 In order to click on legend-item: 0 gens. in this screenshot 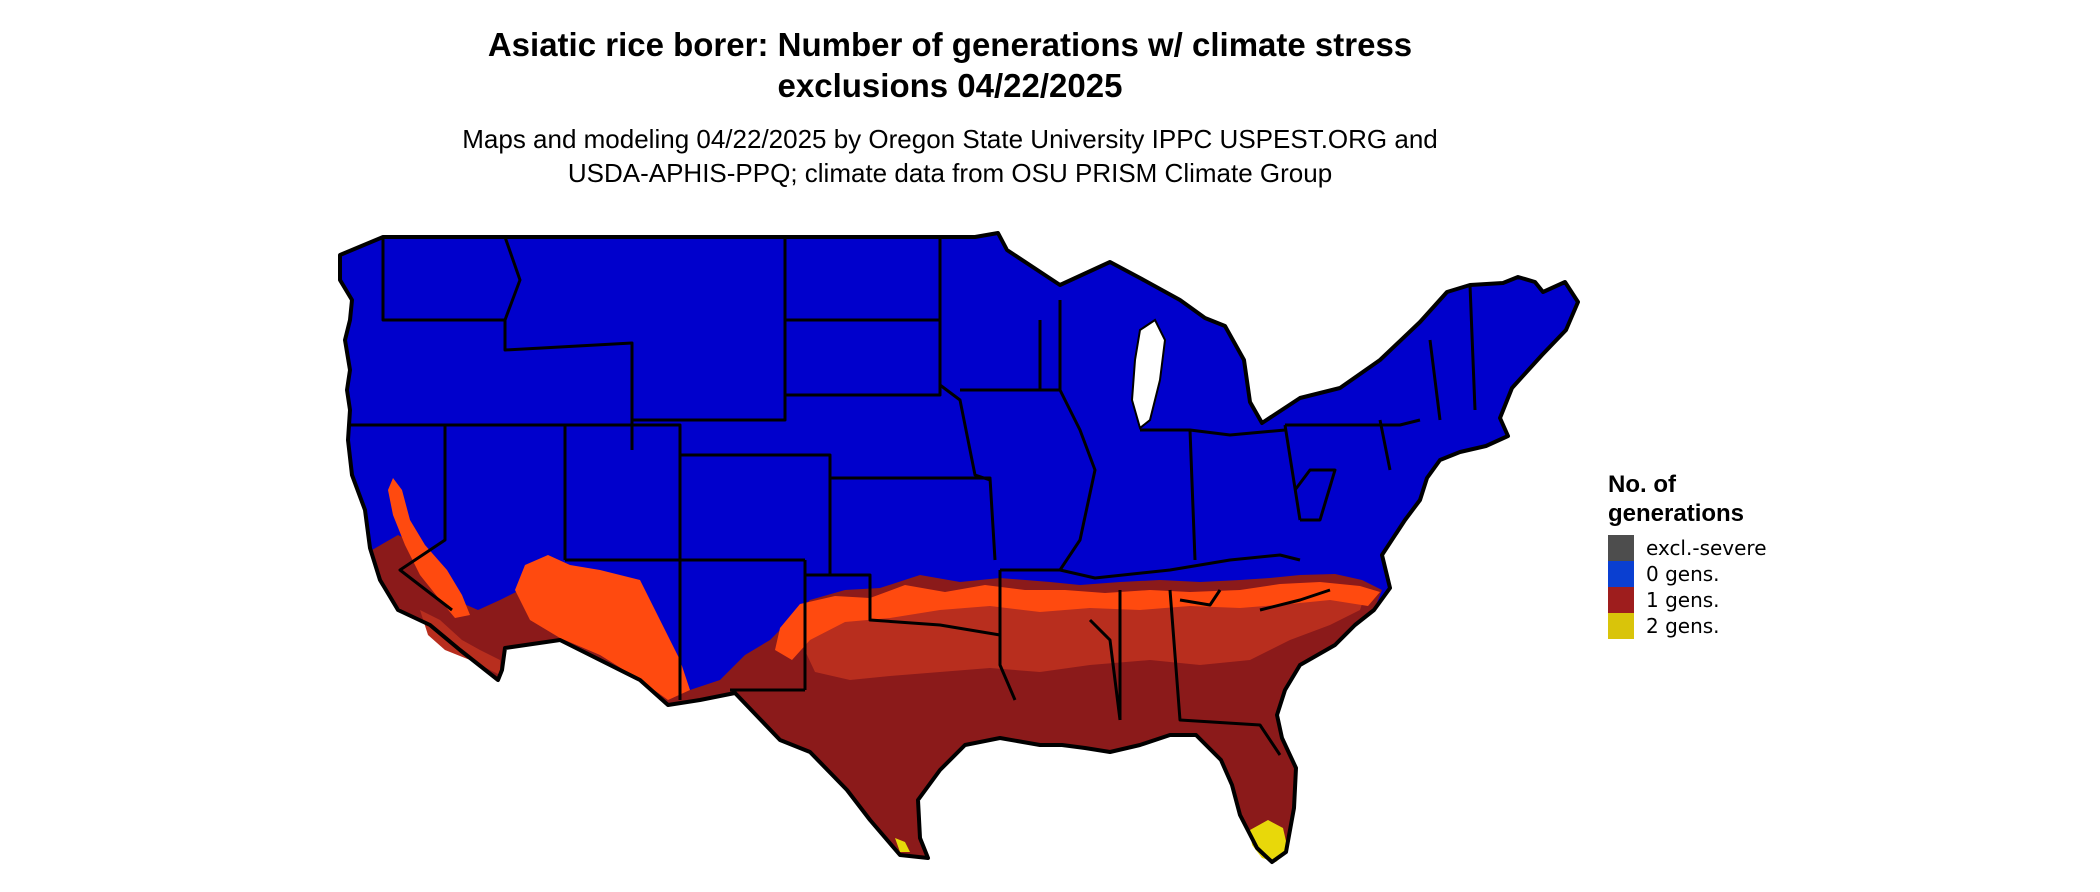, I will do `click(1708, 574)`.